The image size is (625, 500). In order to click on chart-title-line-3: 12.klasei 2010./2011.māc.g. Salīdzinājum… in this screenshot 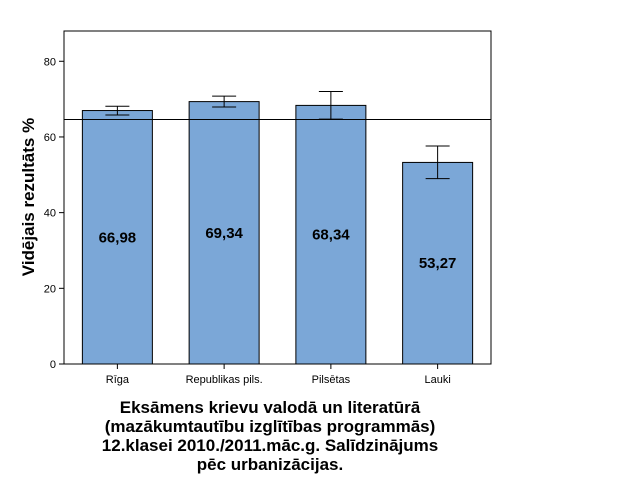, I will do `click(270, 445)`.